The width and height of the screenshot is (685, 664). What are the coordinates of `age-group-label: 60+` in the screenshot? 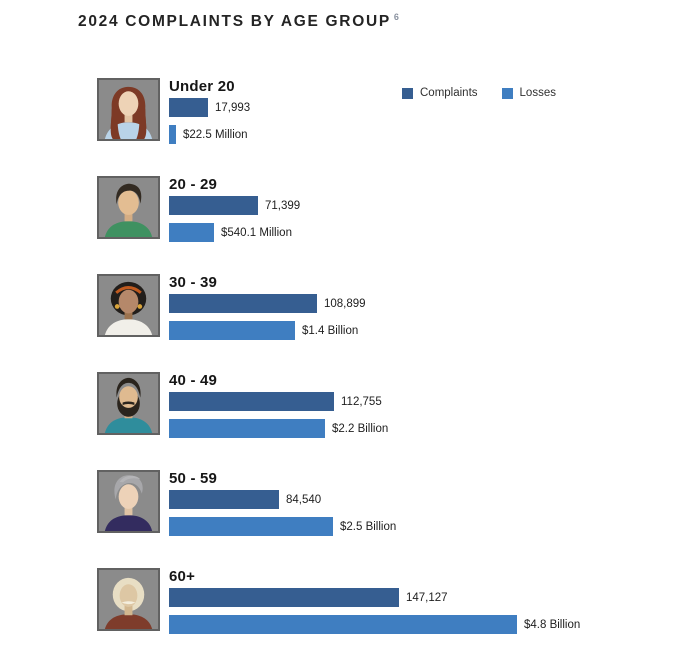 It's located at (182, 576).